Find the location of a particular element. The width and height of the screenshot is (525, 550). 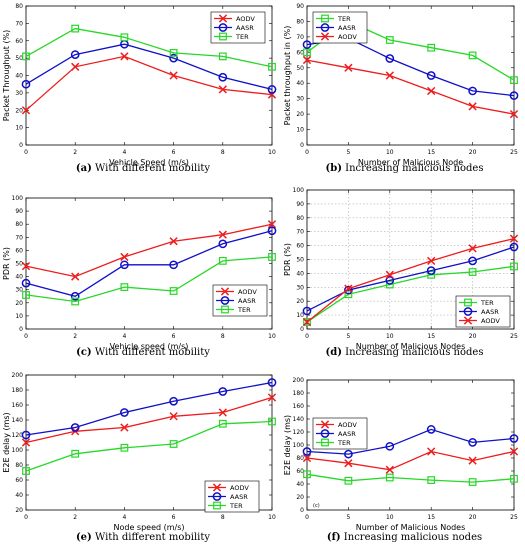

y-tick-label: 140 is located at coordinates (299, 419).